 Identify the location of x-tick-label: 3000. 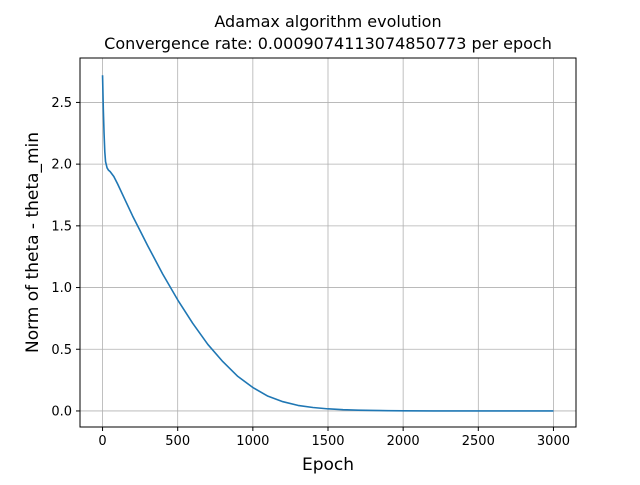
(553, 441).